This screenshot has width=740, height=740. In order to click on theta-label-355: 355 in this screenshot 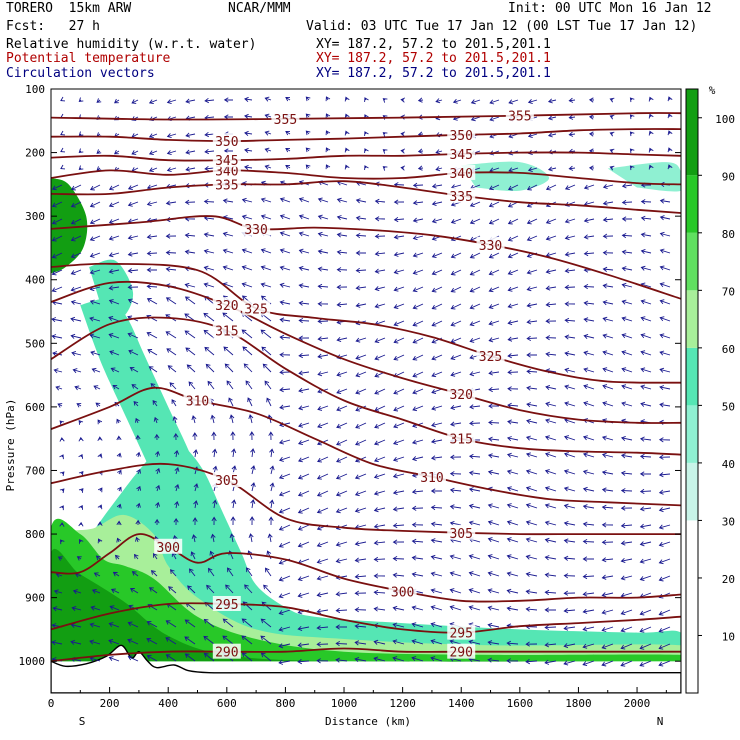, I will do `click(285, 120)`.